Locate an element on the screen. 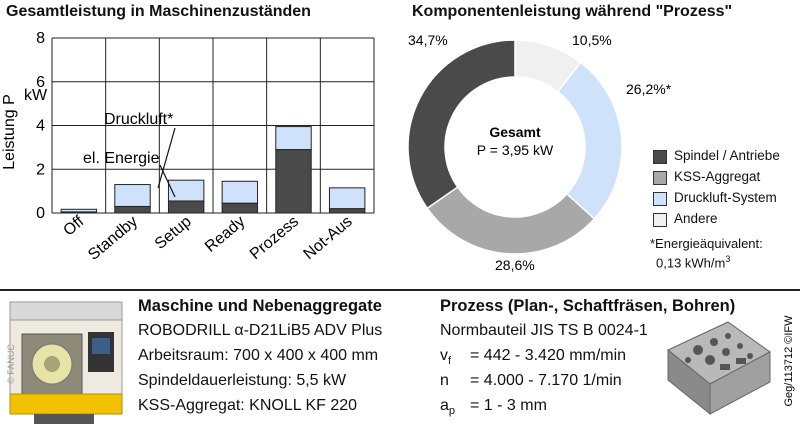 Image resolution: width=800 pixels, height=432 pixels. footnote-value: 0,13 kWh/m is located at coordinates (691, 263).